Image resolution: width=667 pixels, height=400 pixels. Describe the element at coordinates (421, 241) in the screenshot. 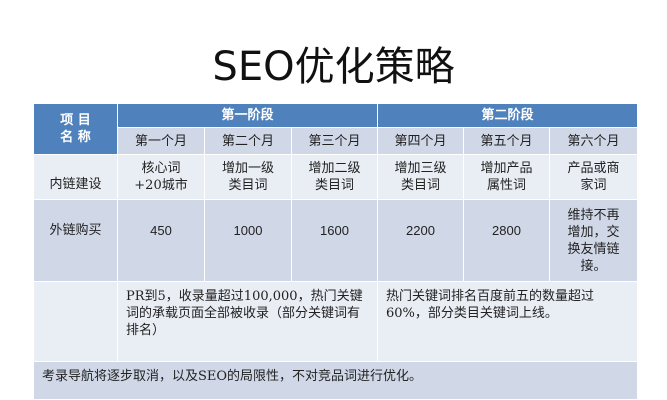

I see `table-cell: 2200` at that location.